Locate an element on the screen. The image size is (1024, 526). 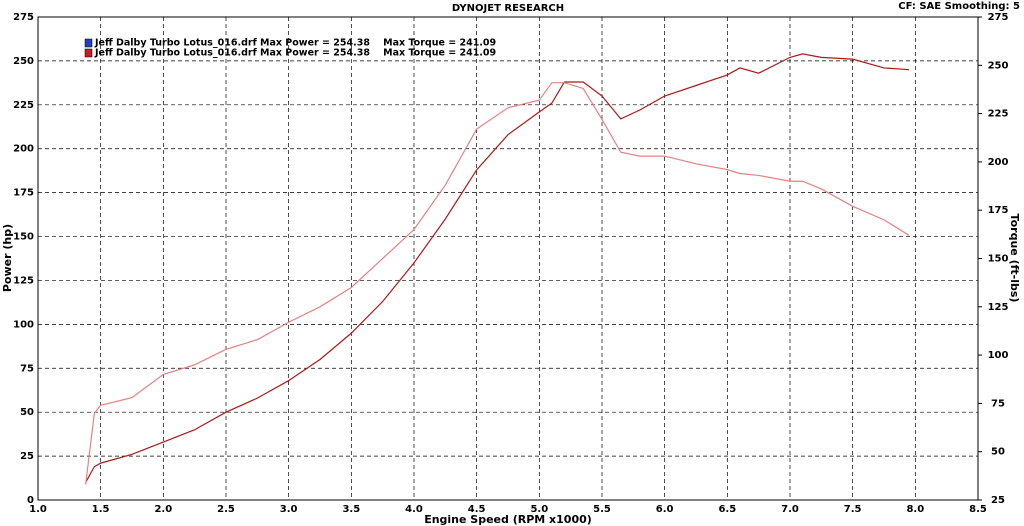
y-tick-label: 75 is located at coordinates (27, 368).